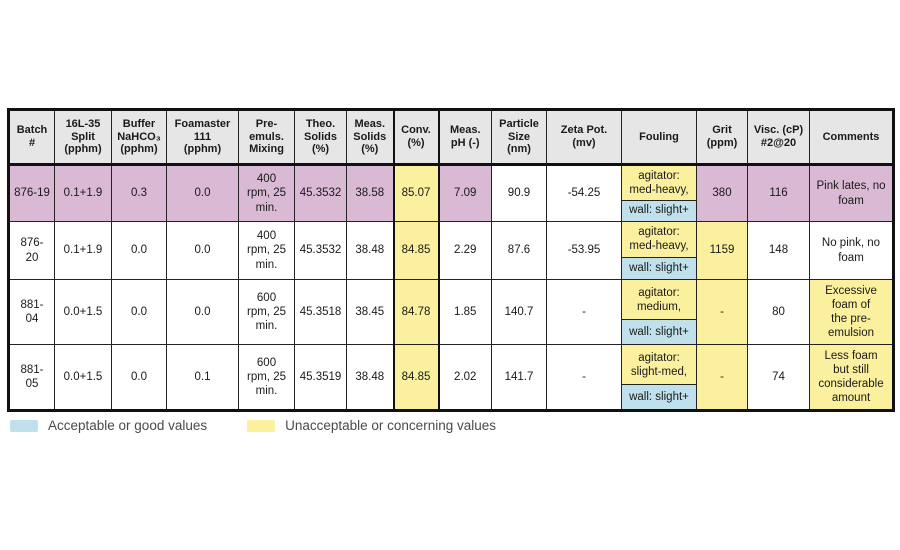  What do you see at coordinates (320, 377) in the screenshot?
I see `cell-theo-solids: 45.3519` at bounding box center [320, 377].